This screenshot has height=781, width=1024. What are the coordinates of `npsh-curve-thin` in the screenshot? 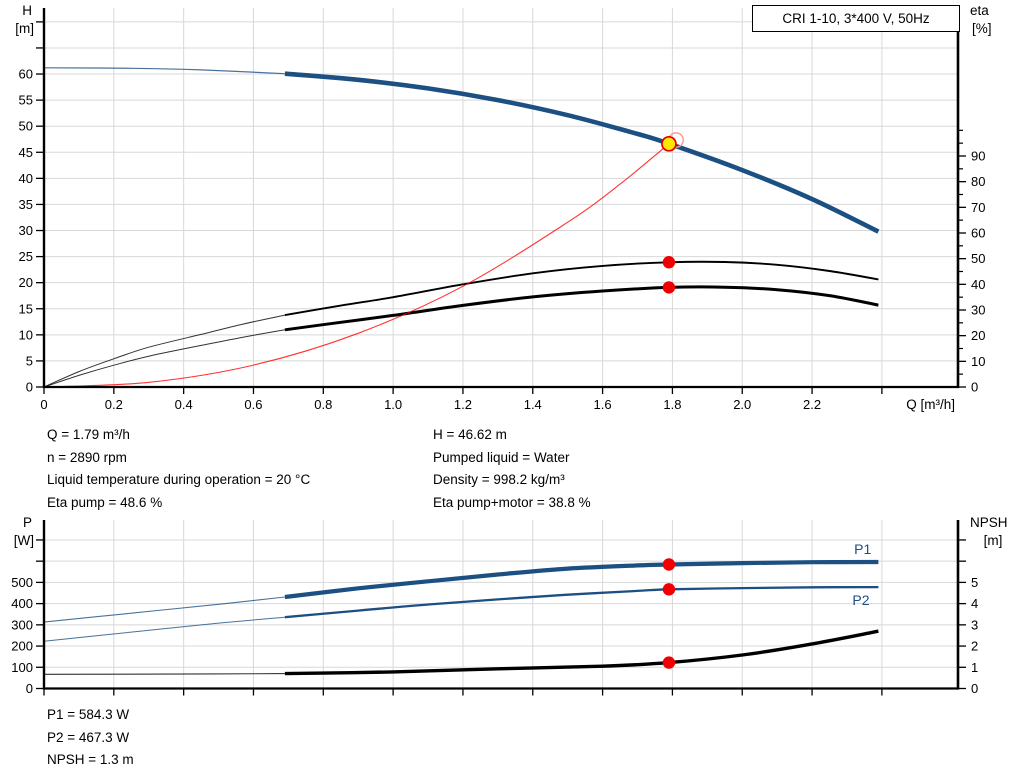 It's located at (164, 674).